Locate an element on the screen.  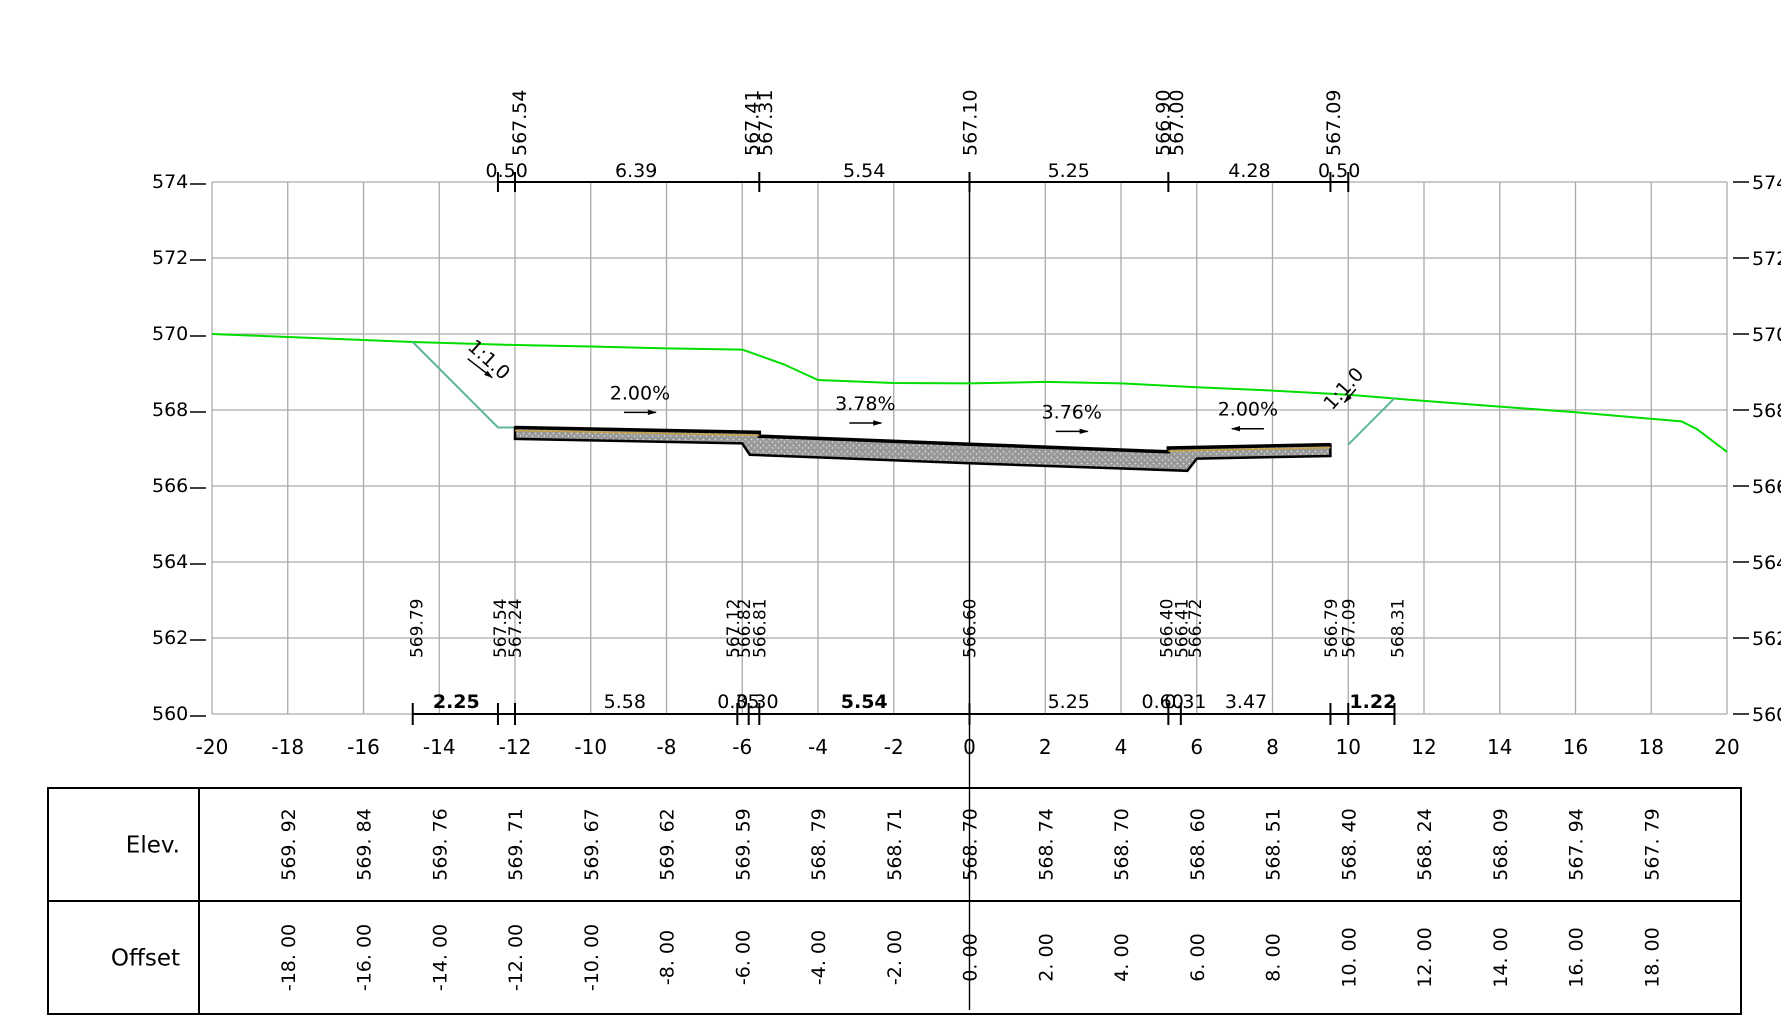
bottom-dimension-label: 2.25 is located at coordinates (456, 702).